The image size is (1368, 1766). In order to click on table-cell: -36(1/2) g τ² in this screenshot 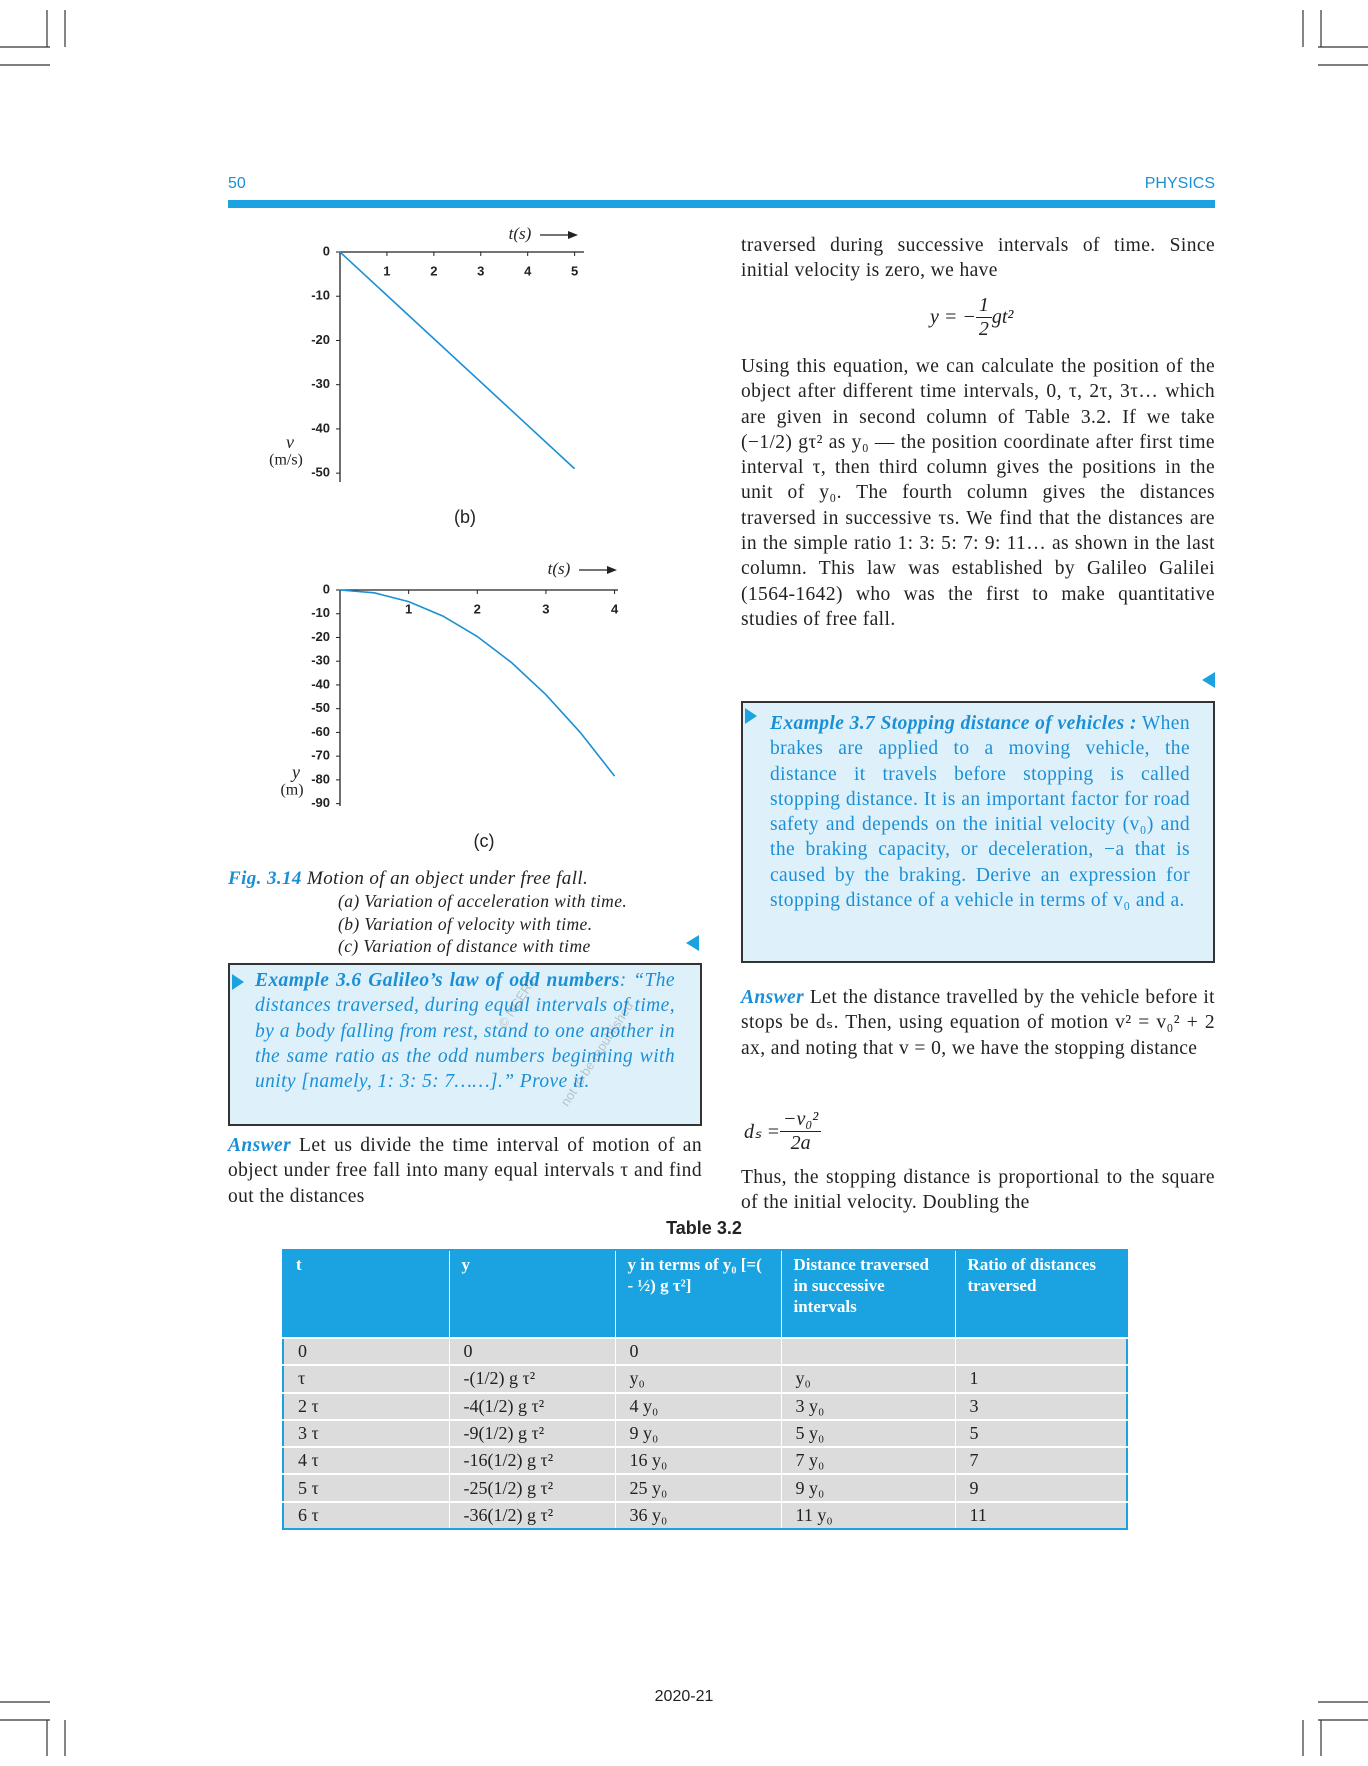, I will do `click(532, 1515)`.